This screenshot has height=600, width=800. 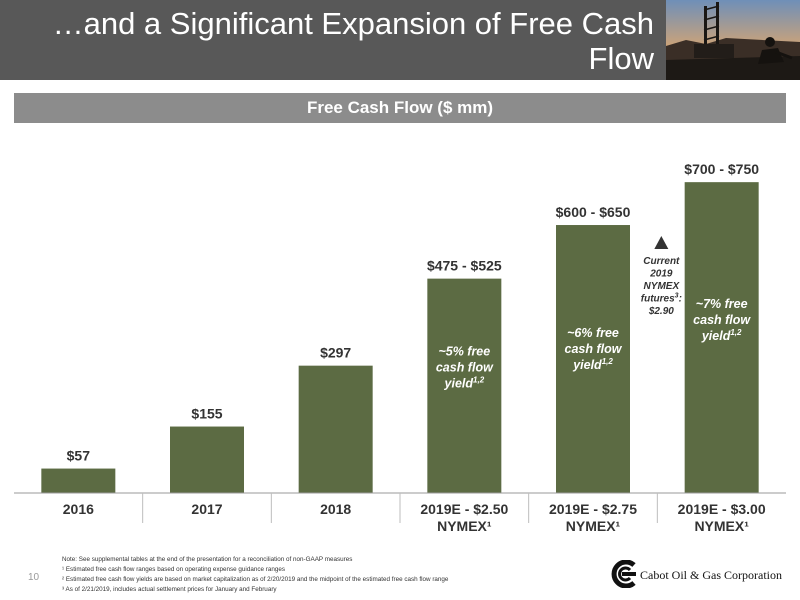 I want to click on company-logo: Cabot Oil & Gas Corporation, so click(x=698, y=574).